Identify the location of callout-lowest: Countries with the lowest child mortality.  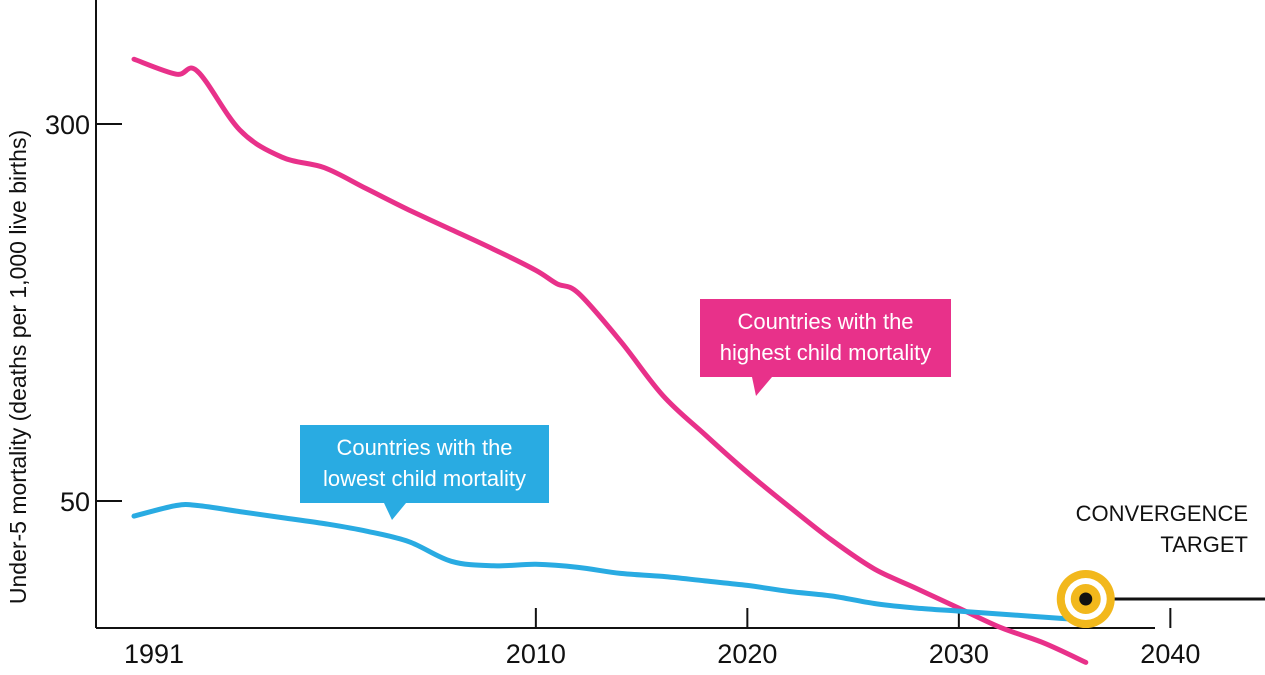
(424, 472).